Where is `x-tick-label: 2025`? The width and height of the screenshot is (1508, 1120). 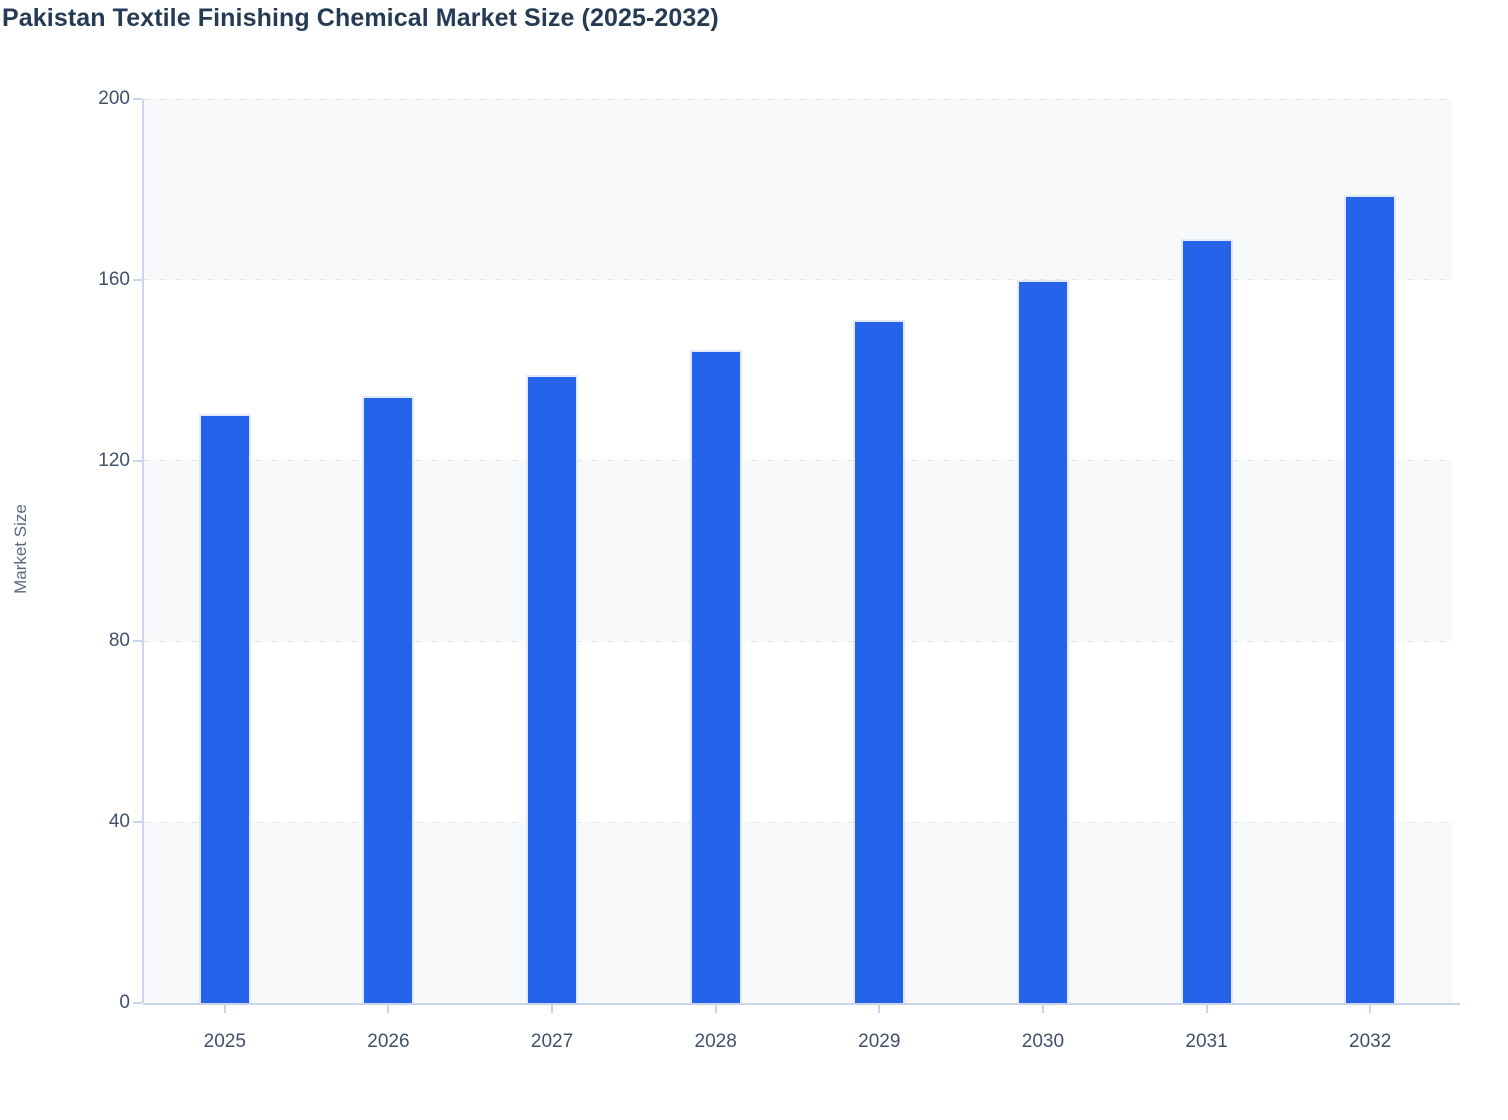 x-tick-label: 2025 is located at coordinates (224, 1041).